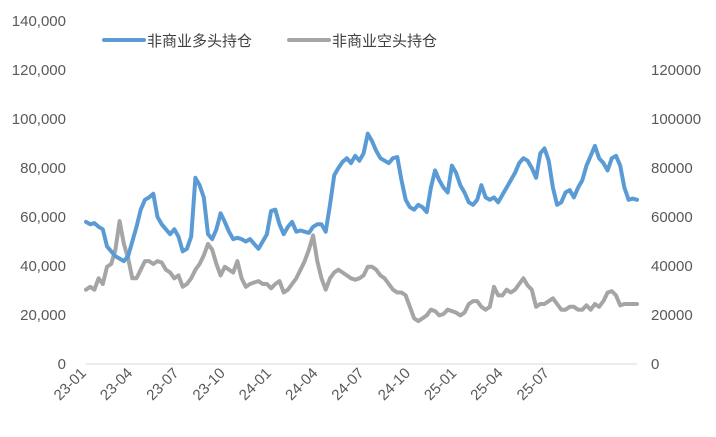 The height and width of the screenshot is (437, 716). What do you see at coordinates (676, 119) in the screenshot?
I see `right-tick-label: 100000` at bounding box center [676, 119].